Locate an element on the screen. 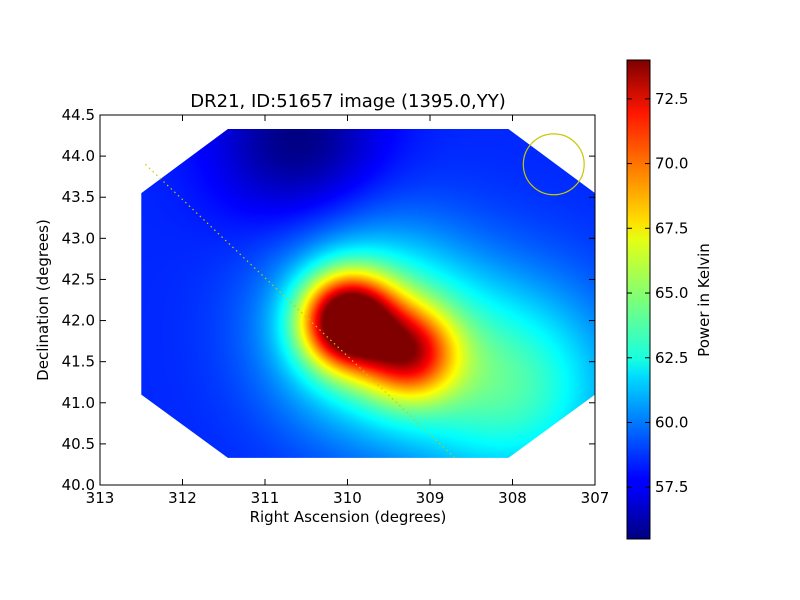 This screenshot has width=800, height=600. x-tick-label: 308 is located at coordinates (512, 498).